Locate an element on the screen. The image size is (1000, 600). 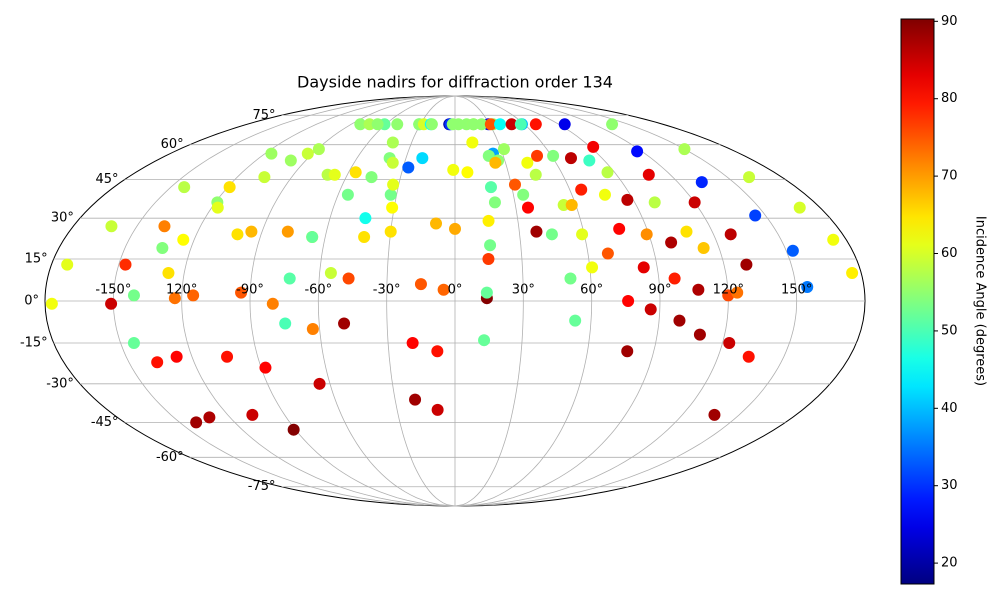
y-tick-label: -45° is located at coordinates (105, 422).